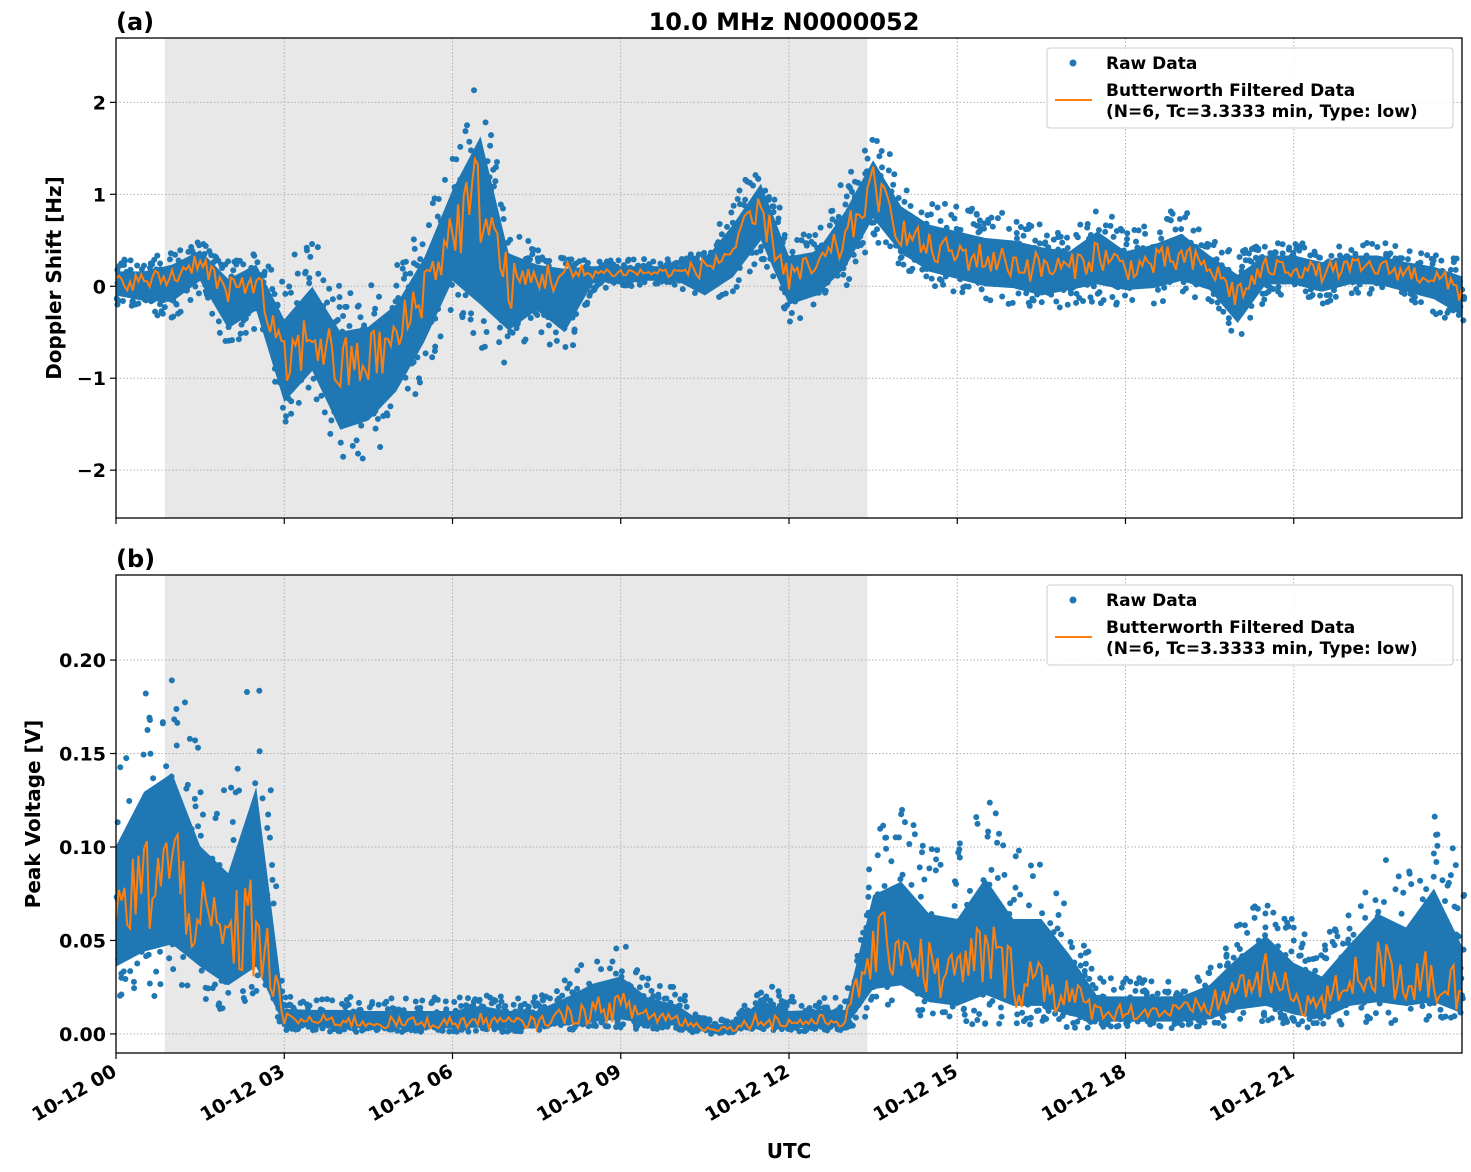 This screenshot has height=1172, width=1471. I want to click on y-tick-label: 0.15, so click(82, 755).